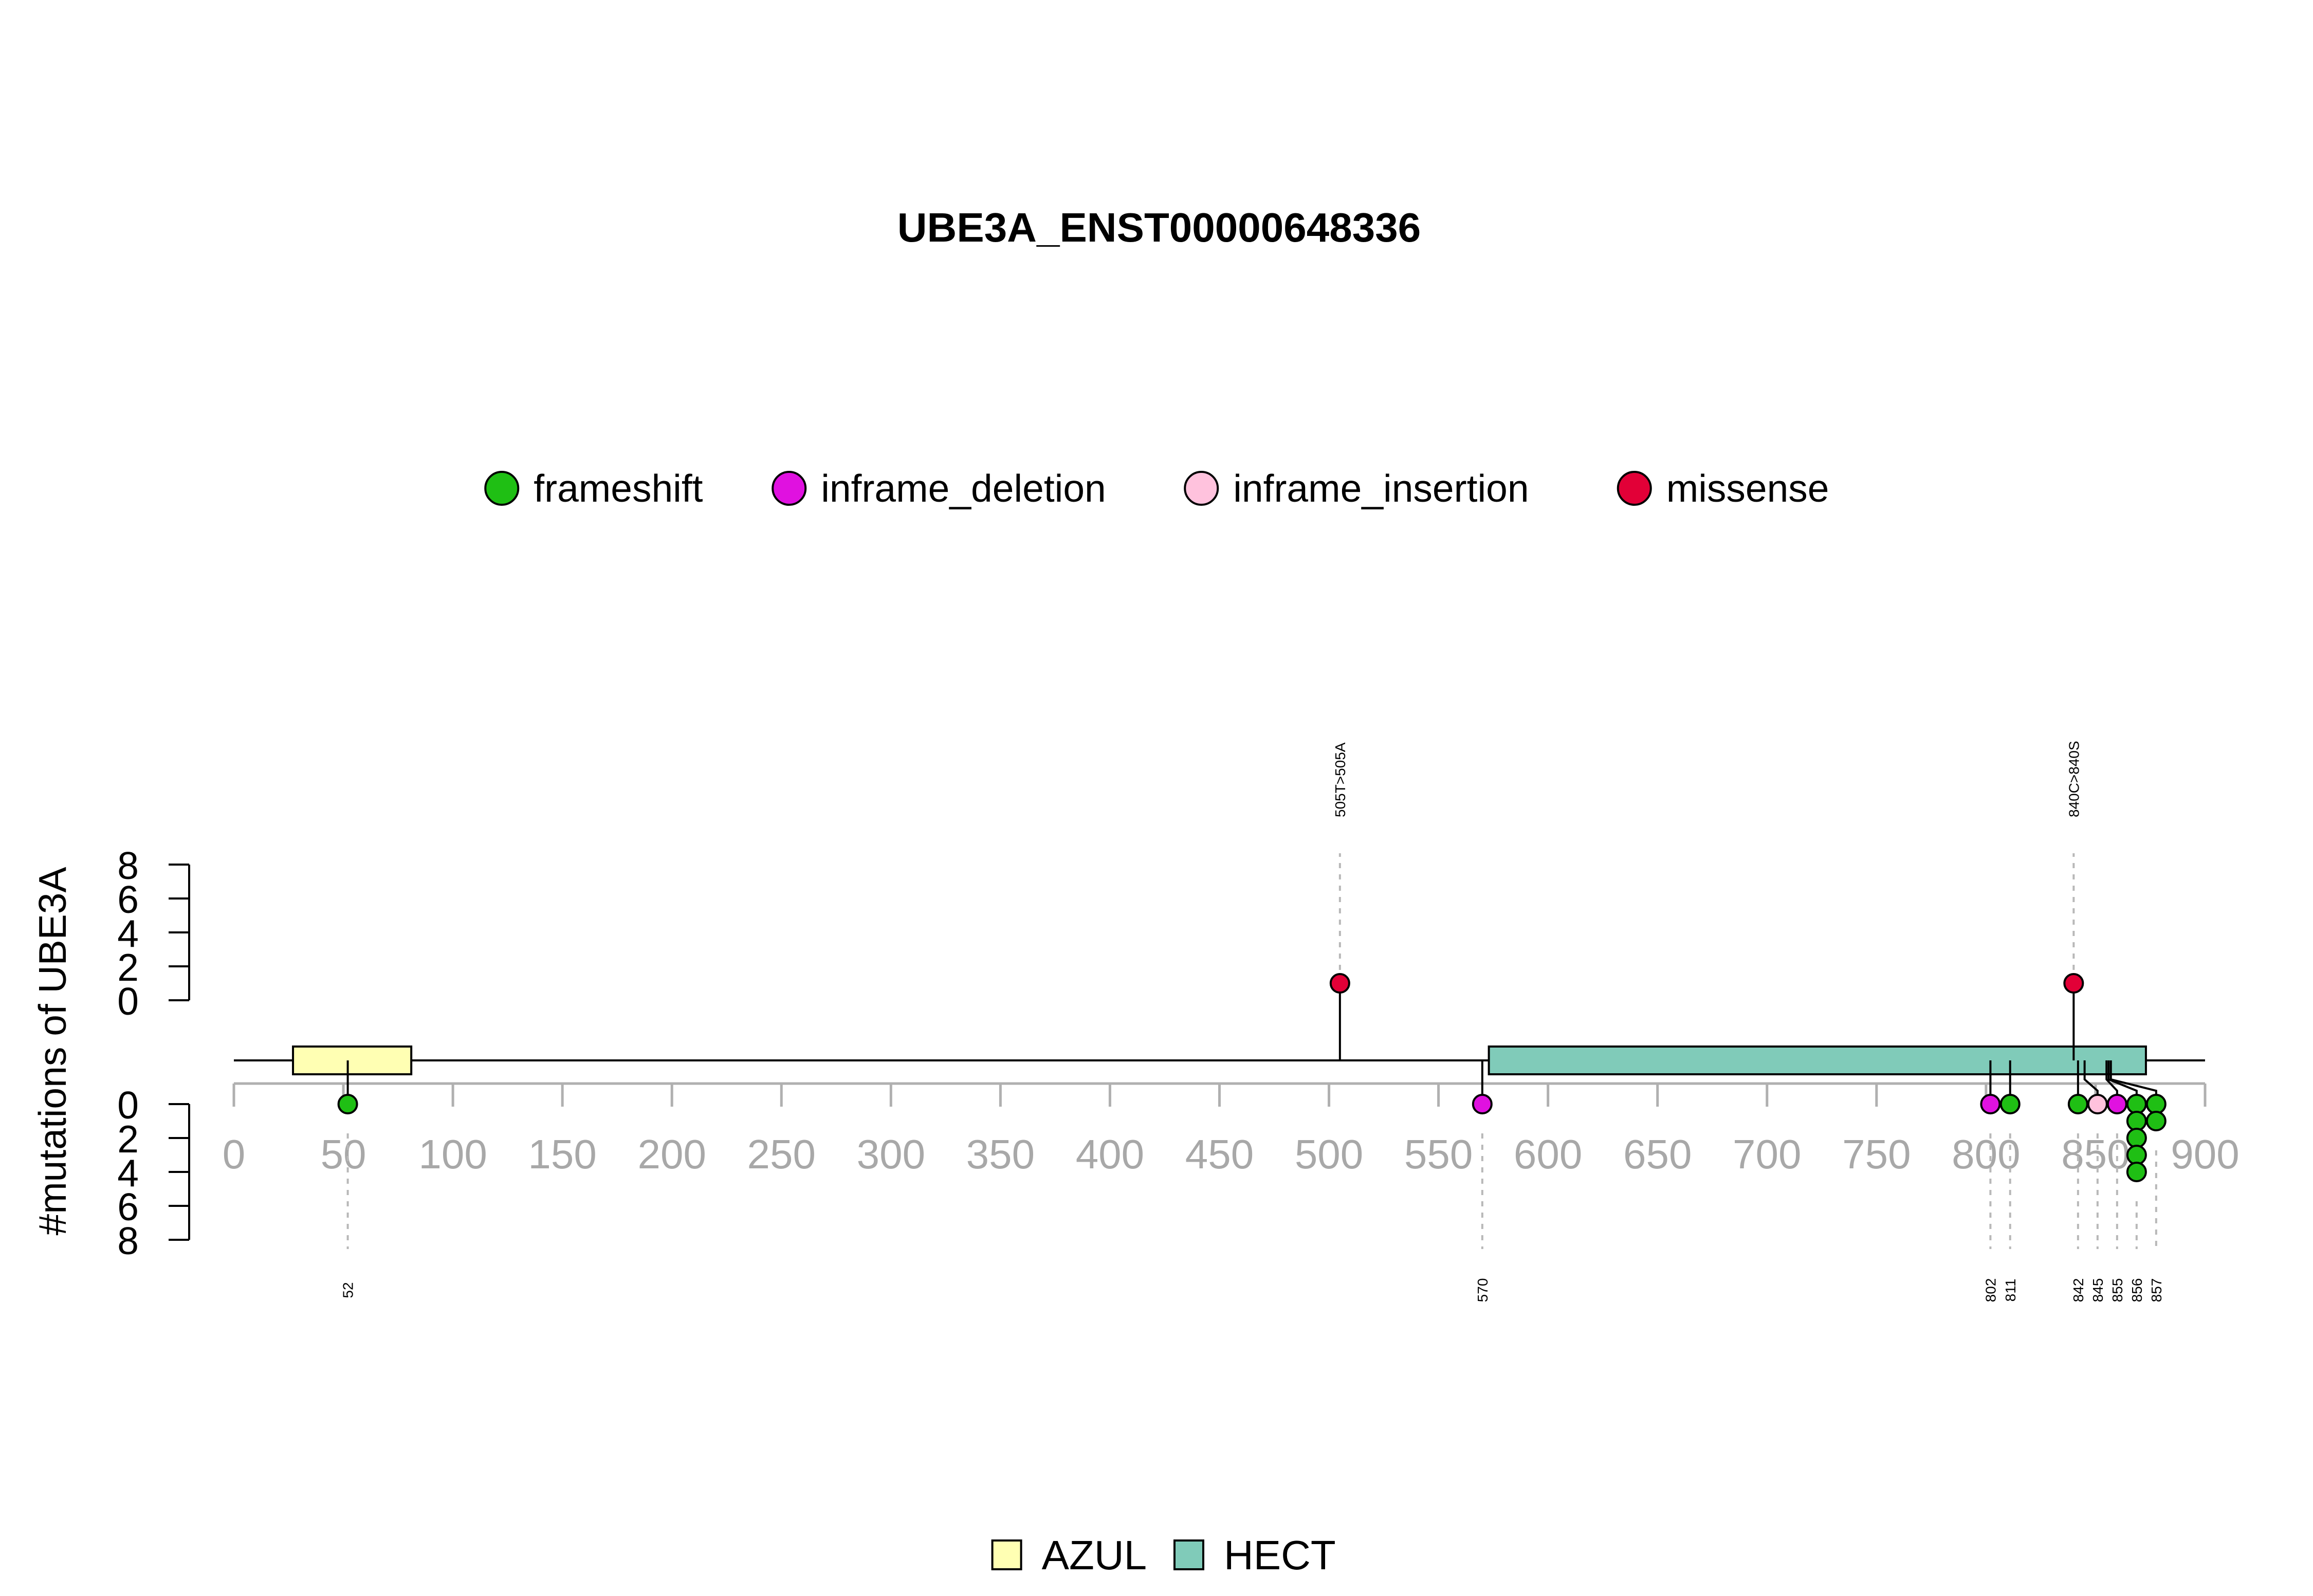 The image size is (2313, 1596). What do you see at coordinates (781, 1154) in the screenshot?
I see `x-tick-label-250: 250` at bounding box center [781, 1154].